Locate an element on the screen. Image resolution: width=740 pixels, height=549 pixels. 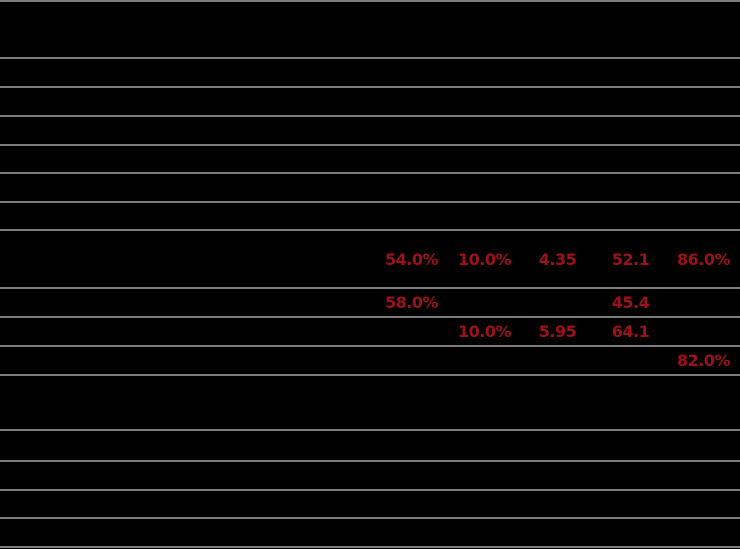
table-row-highlighted: 10.0% 5.95 64.1 is located at coordinates (370, 332).